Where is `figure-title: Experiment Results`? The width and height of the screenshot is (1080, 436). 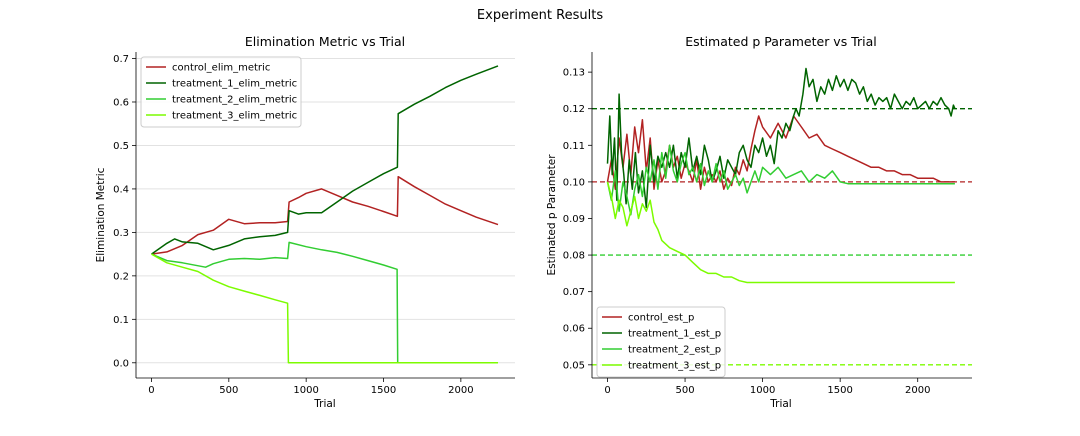
figure-title: Experiment Results is located at coordinates (540, 15).